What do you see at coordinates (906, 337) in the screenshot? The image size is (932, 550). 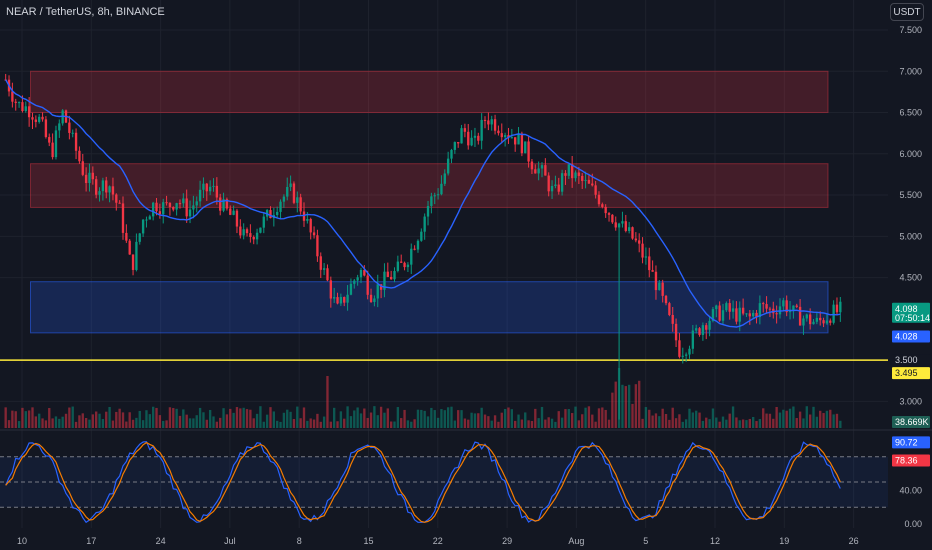 I see `ma-price-label: 4.028` at bounding box center [906, 337].